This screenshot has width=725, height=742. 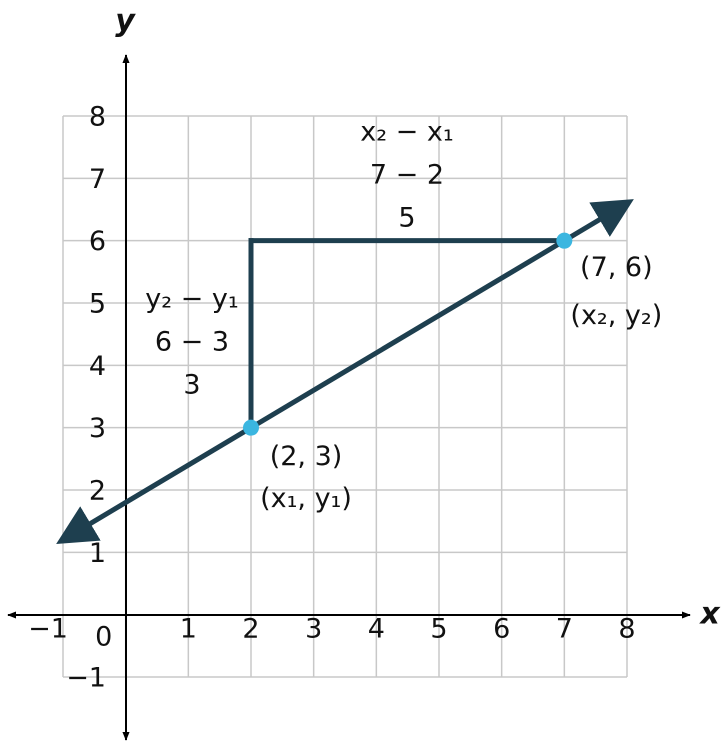 I want to click on y-tick-label: 2, so click(x=97, y=491).